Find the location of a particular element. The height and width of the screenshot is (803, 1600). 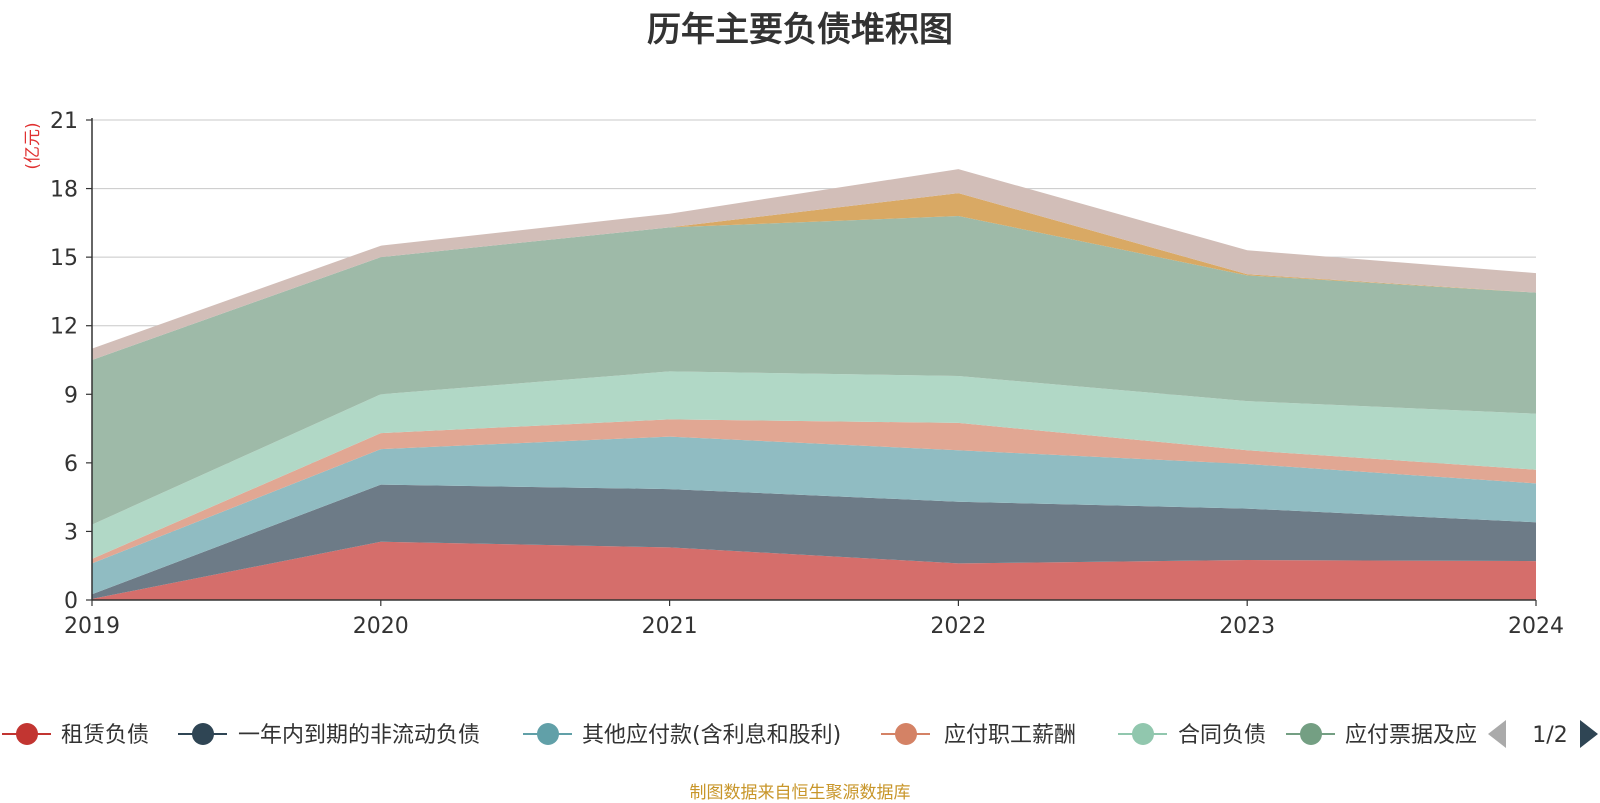

legend-next-page-icon is located at coordinates (1589, 734).